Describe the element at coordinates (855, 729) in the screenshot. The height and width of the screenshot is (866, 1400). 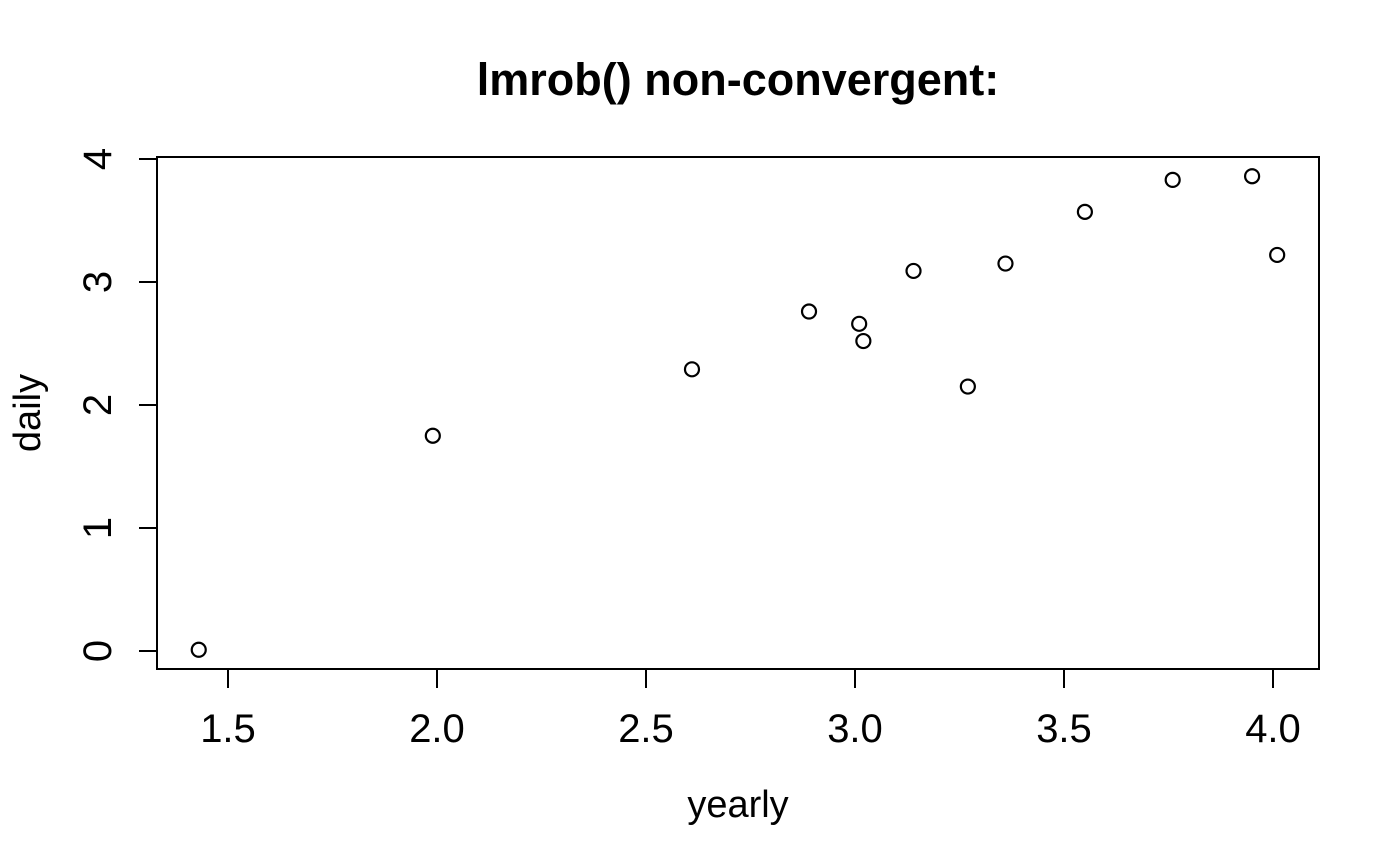
I see `x-tick-label: 3.0` at that location.